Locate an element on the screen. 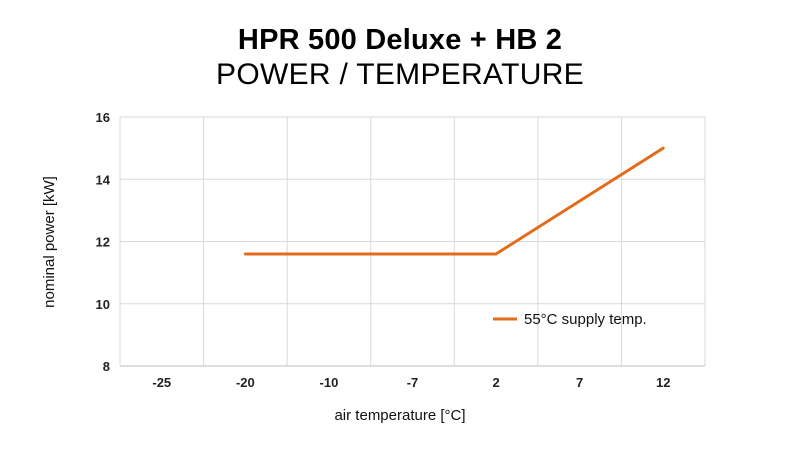  y-axis-label: nominal power [kW] is located at coordinates (49, 242).